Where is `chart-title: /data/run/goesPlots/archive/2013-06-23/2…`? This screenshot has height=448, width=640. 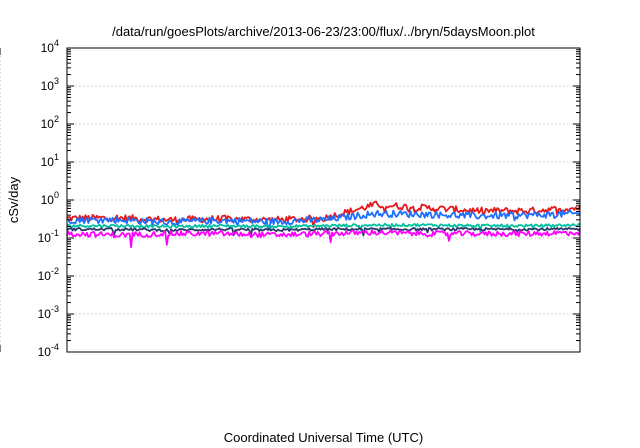 chart-title: /data/run/goesPlots/archive/2013-06-23/2… is located at coordinates (323, 31).